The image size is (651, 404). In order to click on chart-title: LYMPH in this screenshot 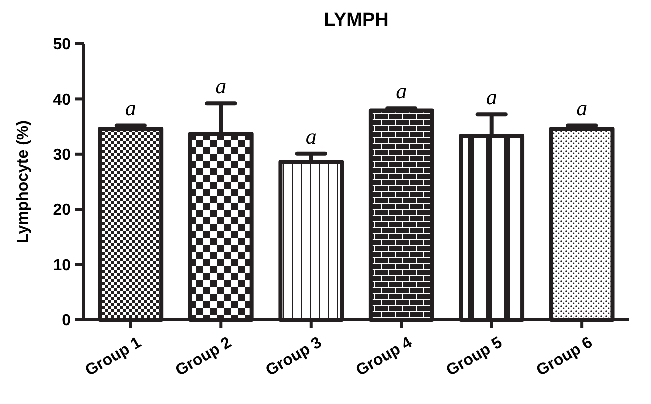, I will do `click(356, 20)`.